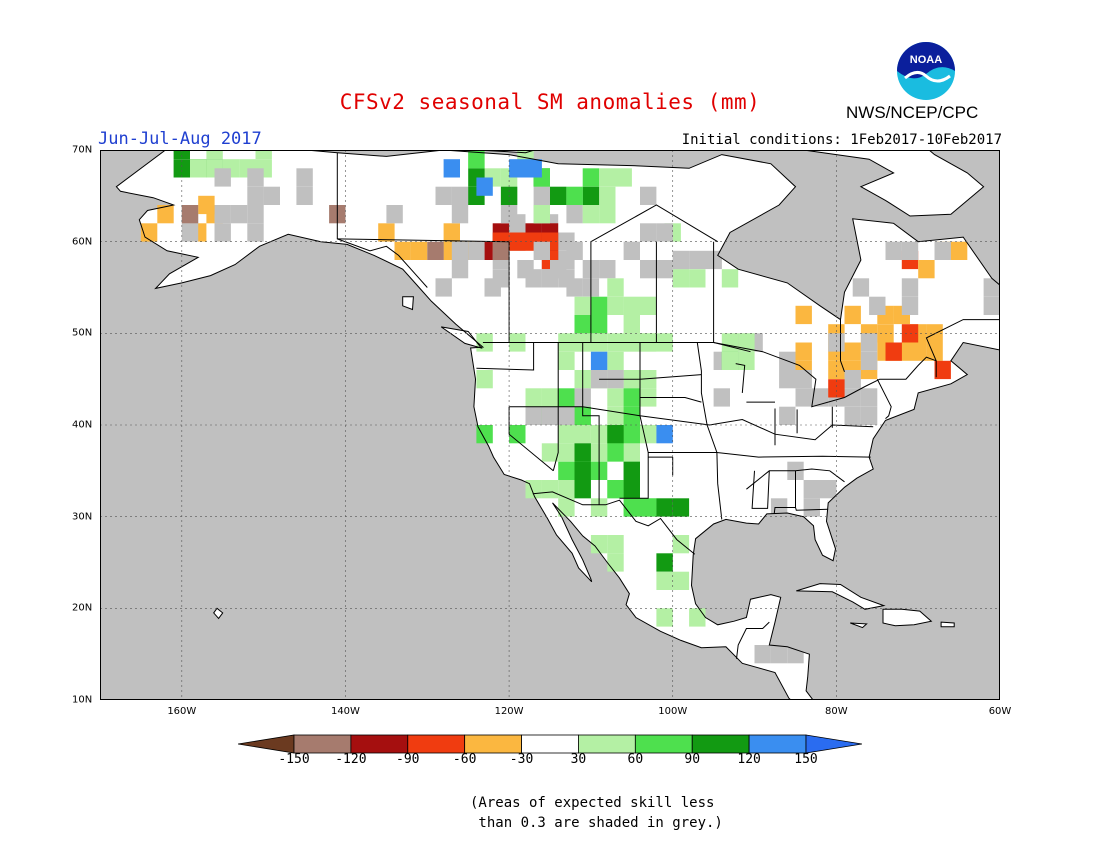  Describe the element at coordinates (926, 71) in the screenshot. I see `noaa-logo: NOAA` at that location.